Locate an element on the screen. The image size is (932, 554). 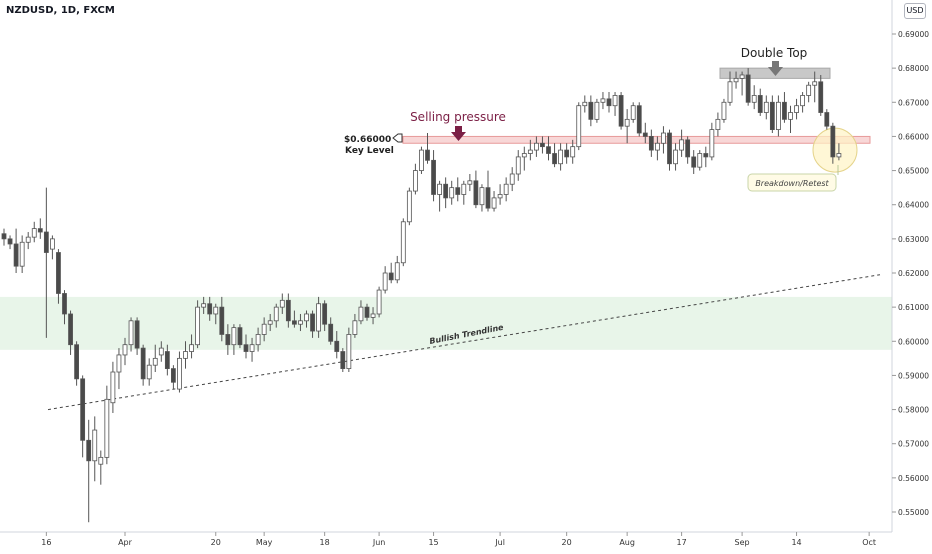
price-tick-label: 0.68000 is located at coordinates (913, 68).